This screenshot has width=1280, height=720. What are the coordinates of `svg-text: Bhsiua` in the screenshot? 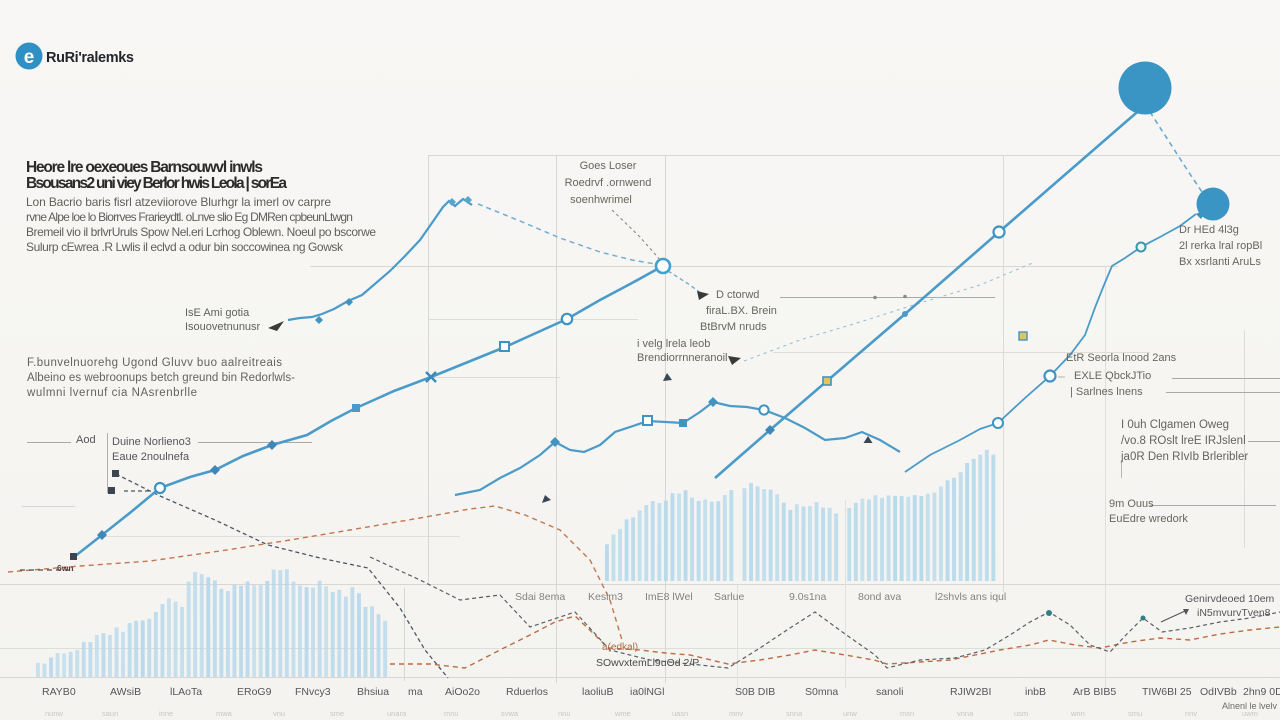 It's located at (373, 692).